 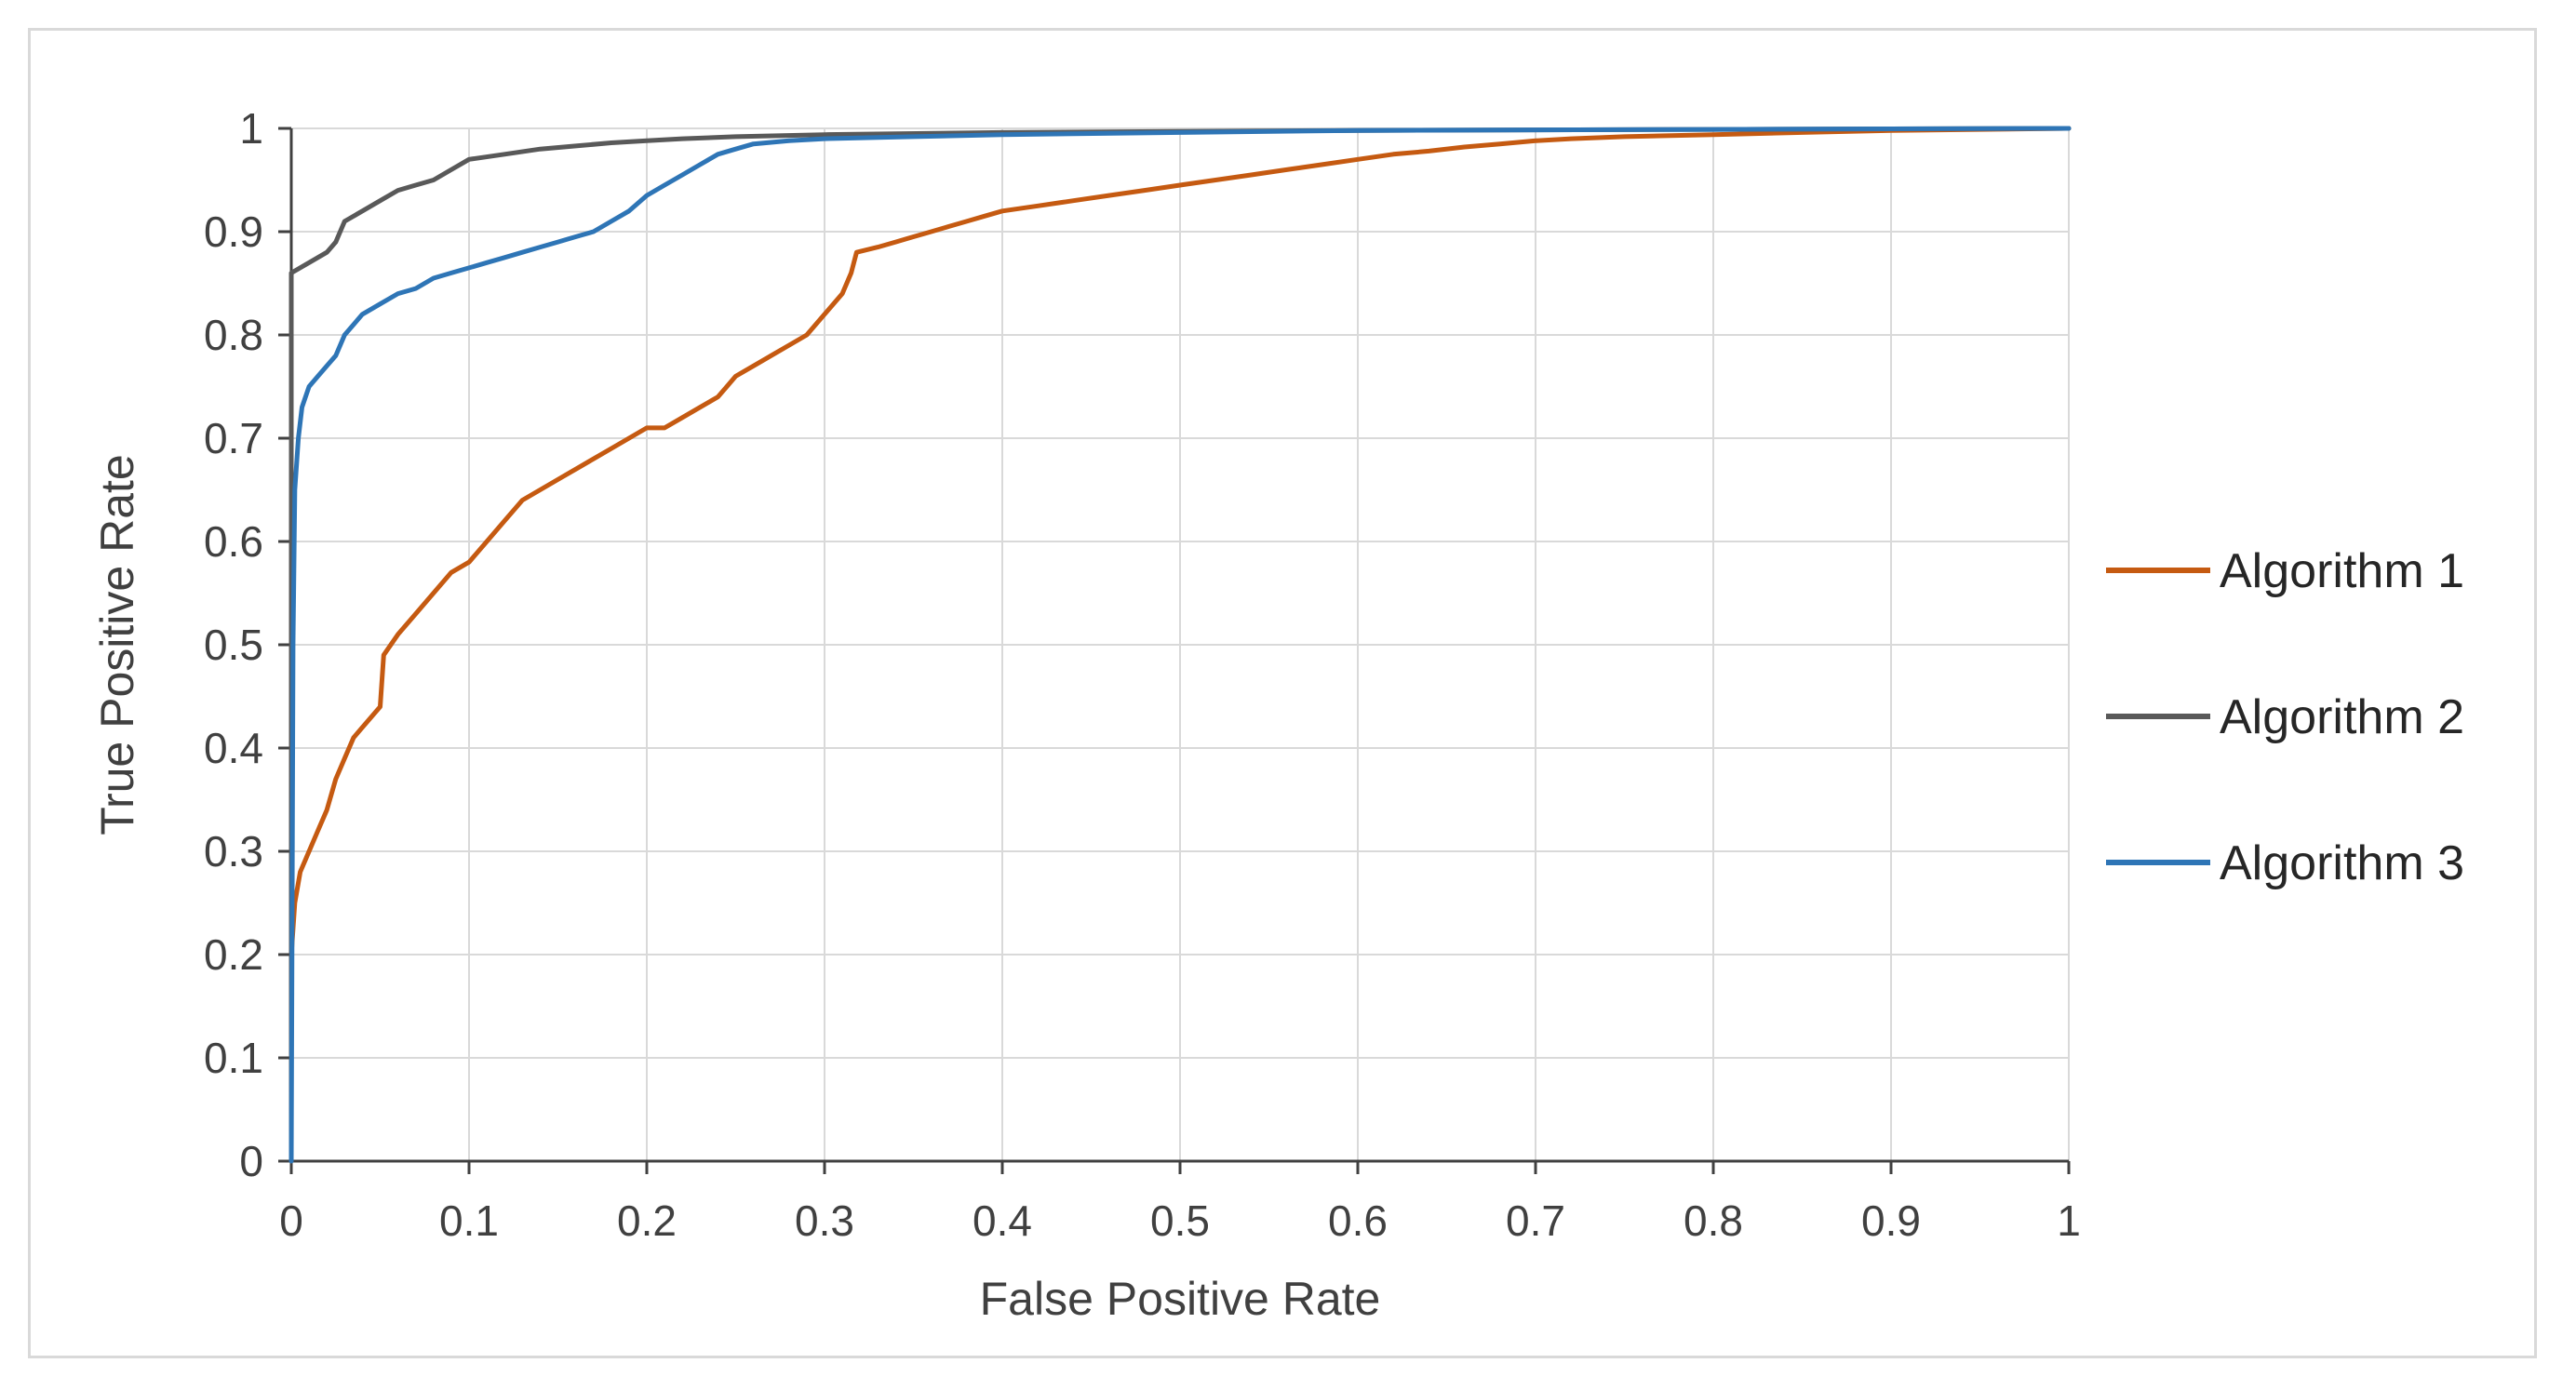 I want to click on x-axis-title: False Positive Rate, so click(x=1180, y=1299).